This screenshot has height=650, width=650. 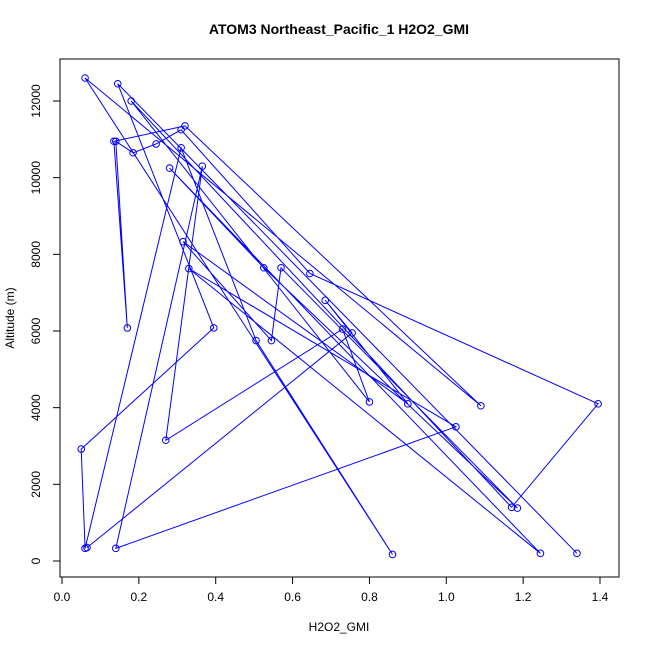 What do you see at coordinates (36, 560) in the screenshot?
I see `y-tick-label: 0` at bounding box center [36, 560].